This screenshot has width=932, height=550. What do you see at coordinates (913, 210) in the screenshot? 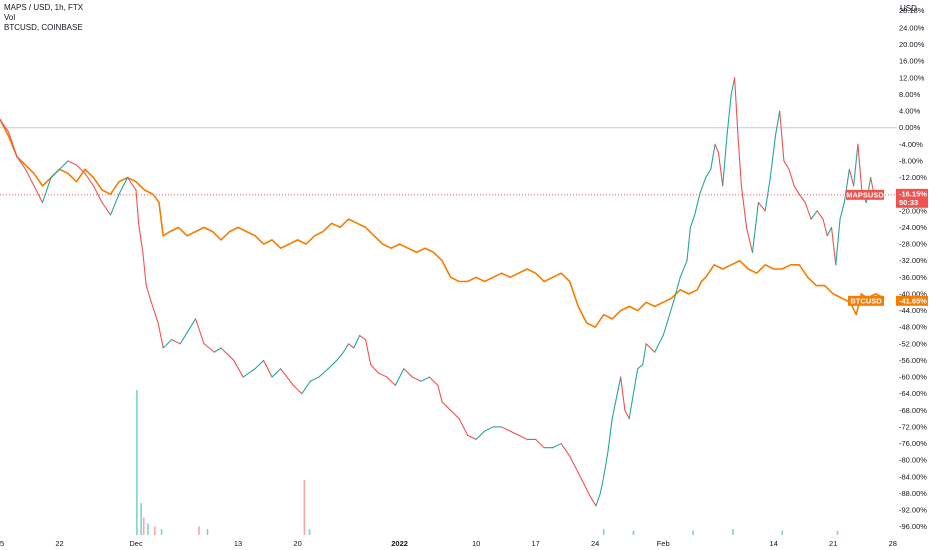
I see `y-tick-label: -20.00%` at bounding box center [913, 210].